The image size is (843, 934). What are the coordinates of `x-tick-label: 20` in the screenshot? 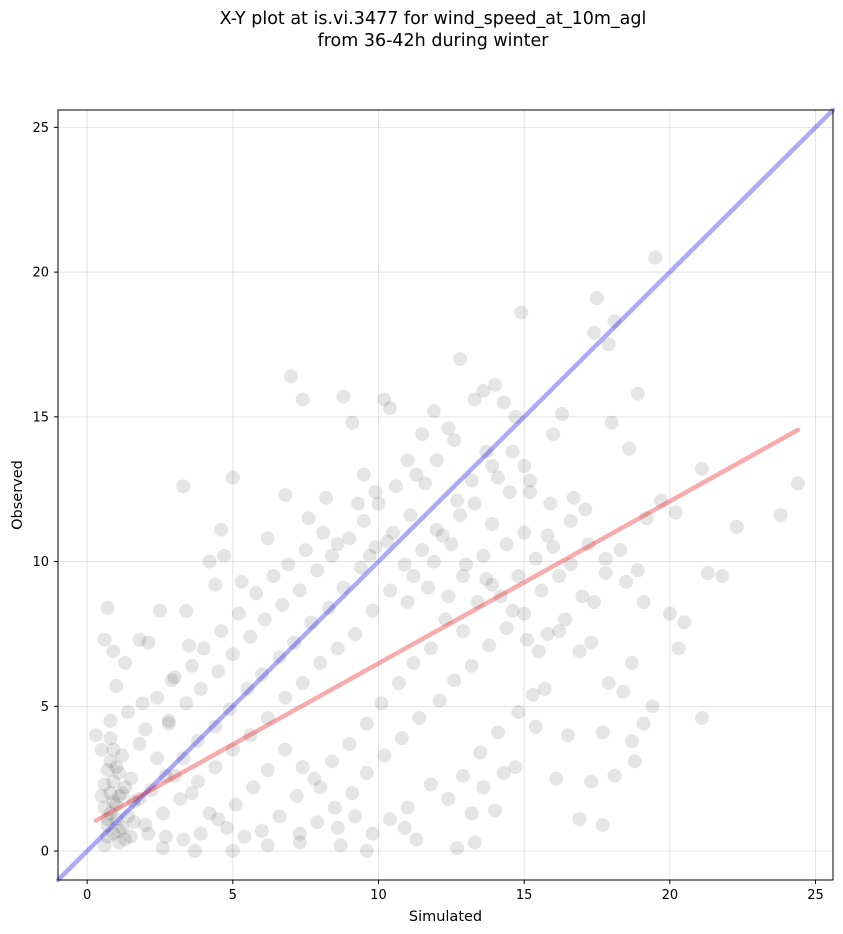 It's located at (670, 895).